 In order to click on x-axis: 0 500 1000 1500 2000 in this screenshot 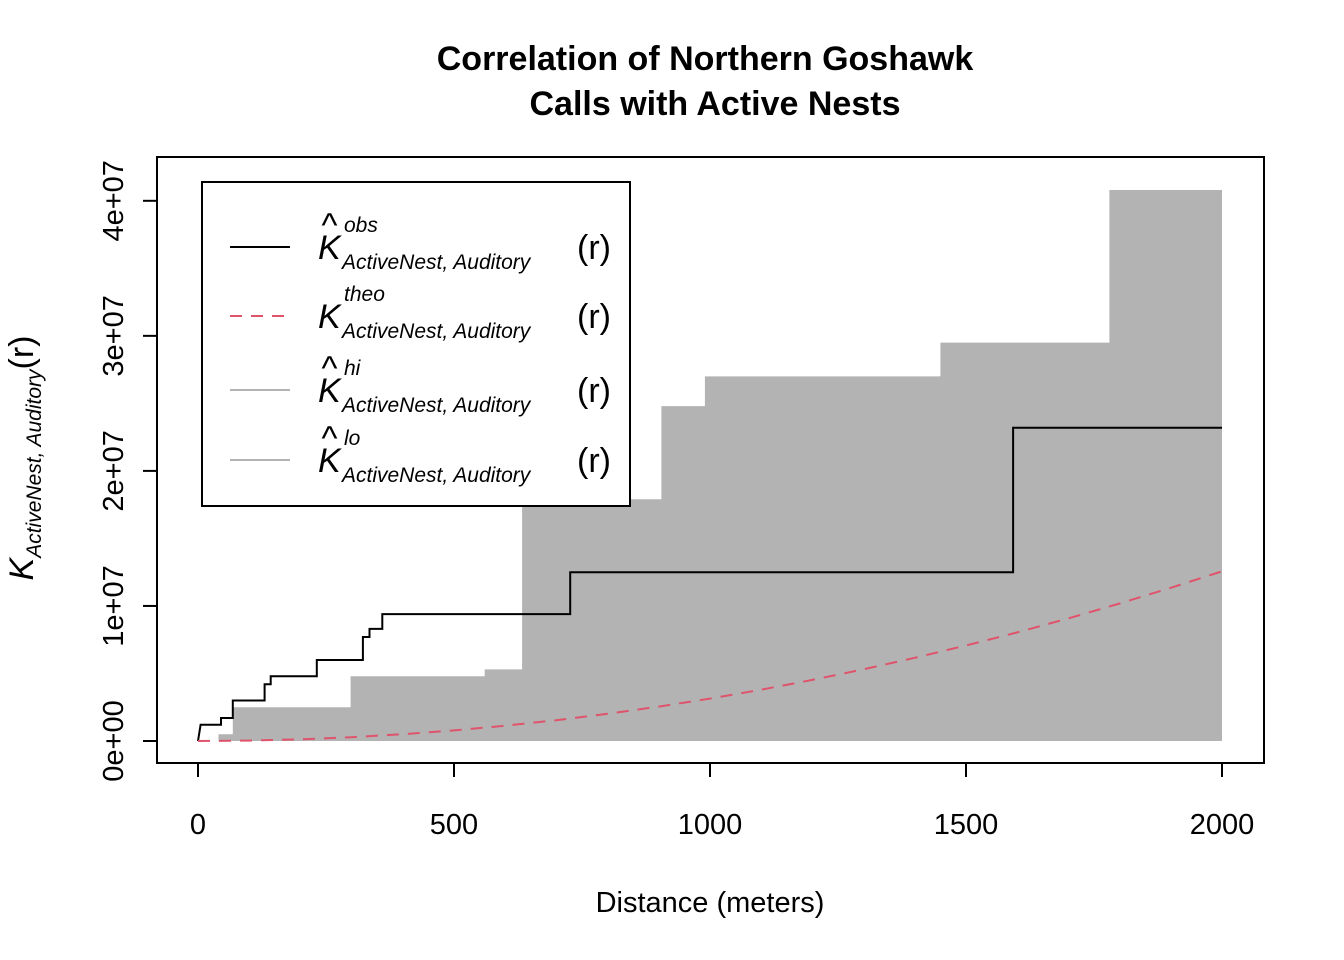, I will do `click(722, 801)`.